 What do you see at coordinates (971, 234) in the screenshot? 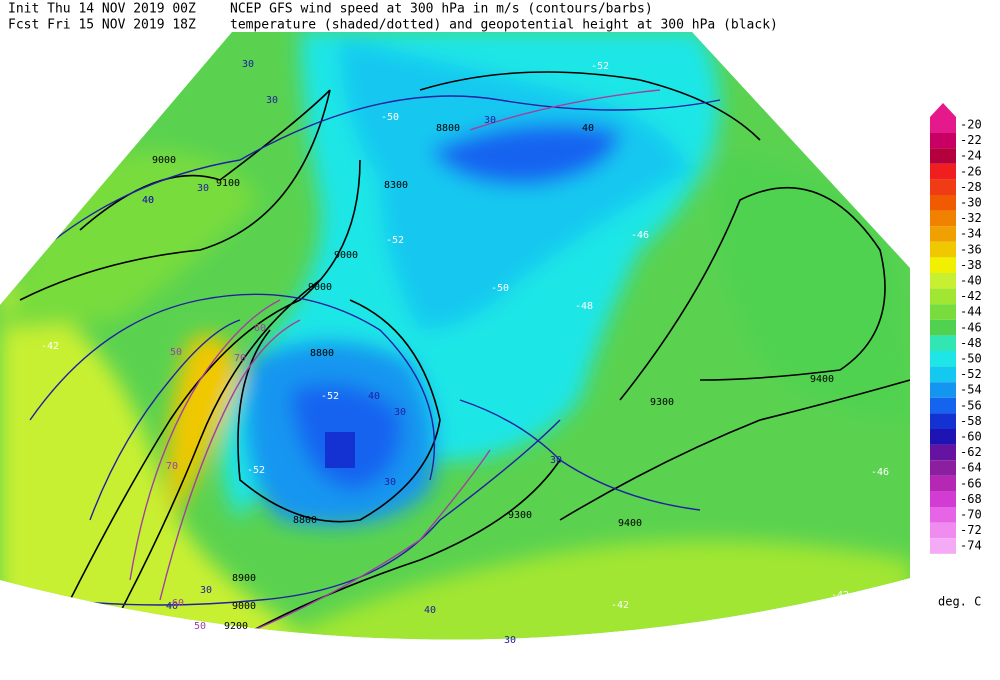
I see `colorbar-label: -34` at bounding box center [971, 234].